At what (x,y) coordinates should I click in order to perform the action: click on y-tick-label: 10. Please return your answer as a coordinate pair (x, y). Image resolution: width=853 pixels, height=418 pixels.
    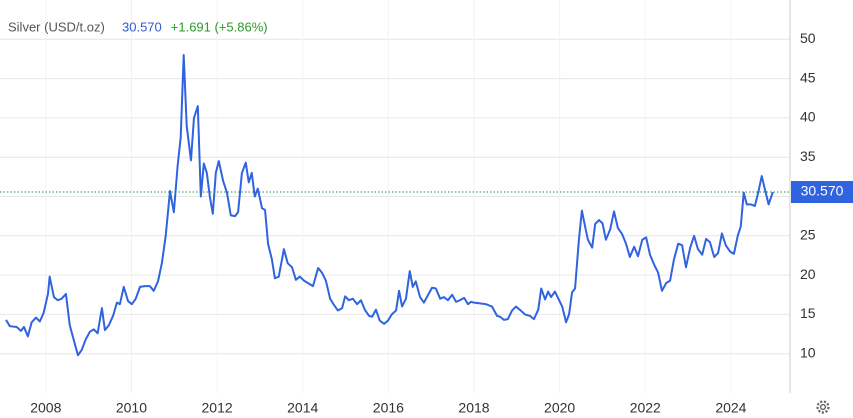
    Looking at the image, I should click on (808, 352).